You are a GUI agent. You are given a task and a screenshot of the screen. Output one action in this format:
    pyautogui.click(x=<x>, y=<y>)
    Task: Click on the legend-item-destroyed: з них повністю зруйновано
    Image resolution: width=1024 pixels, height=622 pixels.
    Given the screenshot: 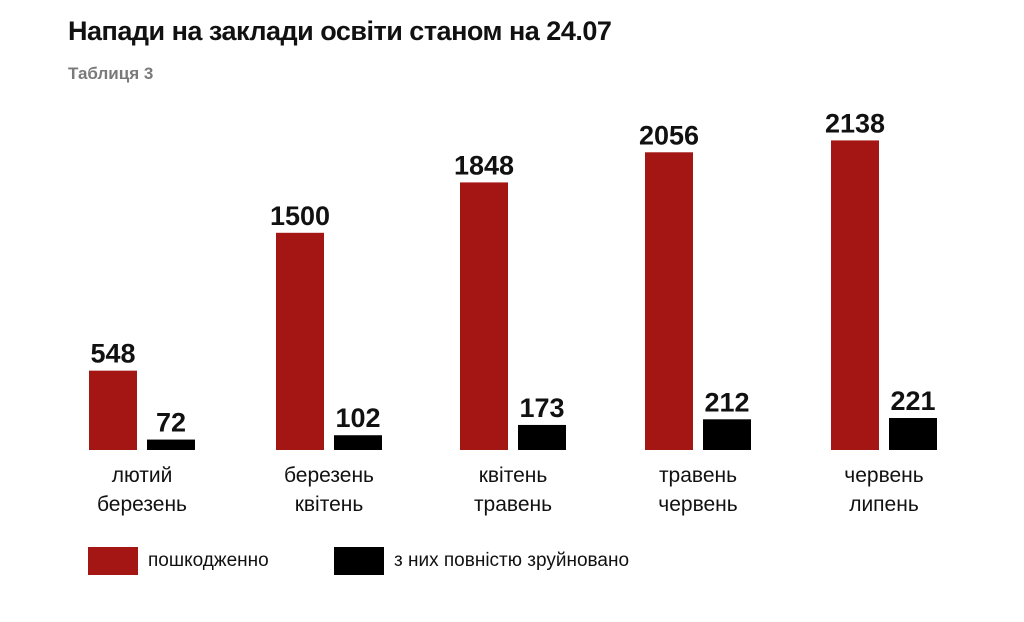 What is the action you would take?
    pyautogui.click(x=481, y=561)
    